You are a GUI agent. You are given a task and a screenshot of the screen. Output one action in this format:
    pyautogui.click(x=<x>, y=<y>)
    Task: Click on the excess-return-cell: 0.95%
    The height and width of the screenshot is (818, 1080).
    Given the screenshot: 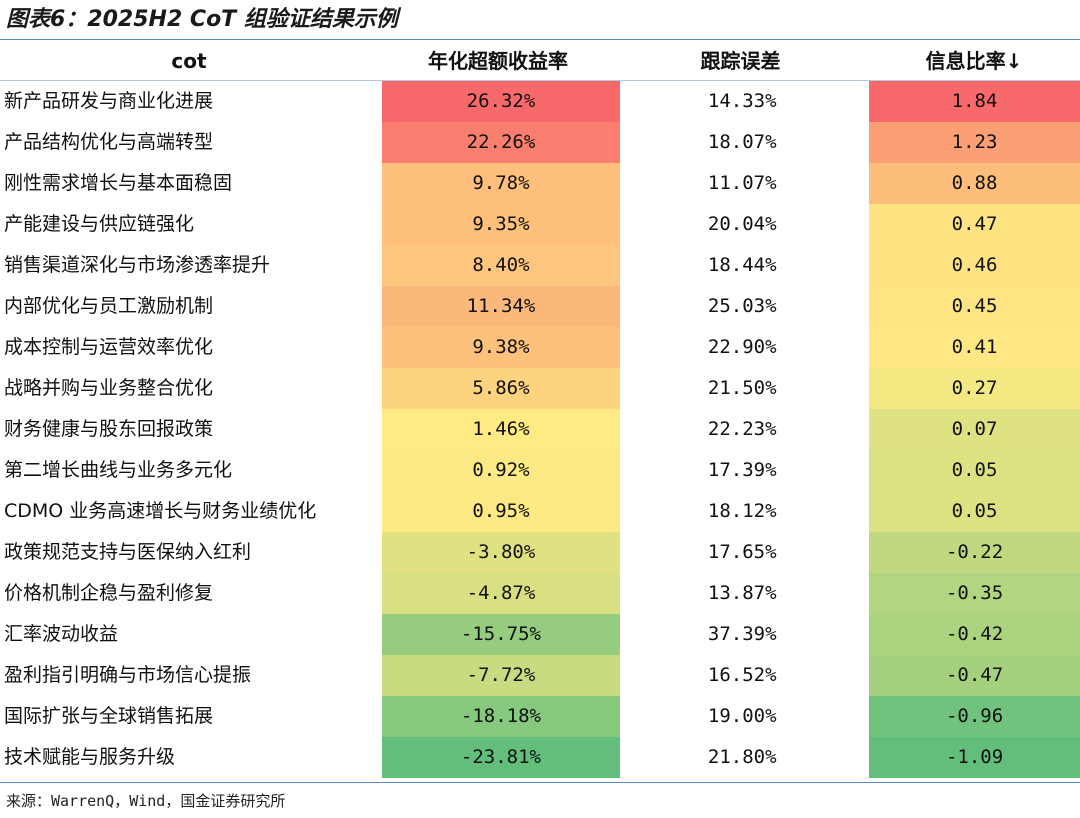 What is the action you would take?
    pyautogui.click(x=501, y=511)
    